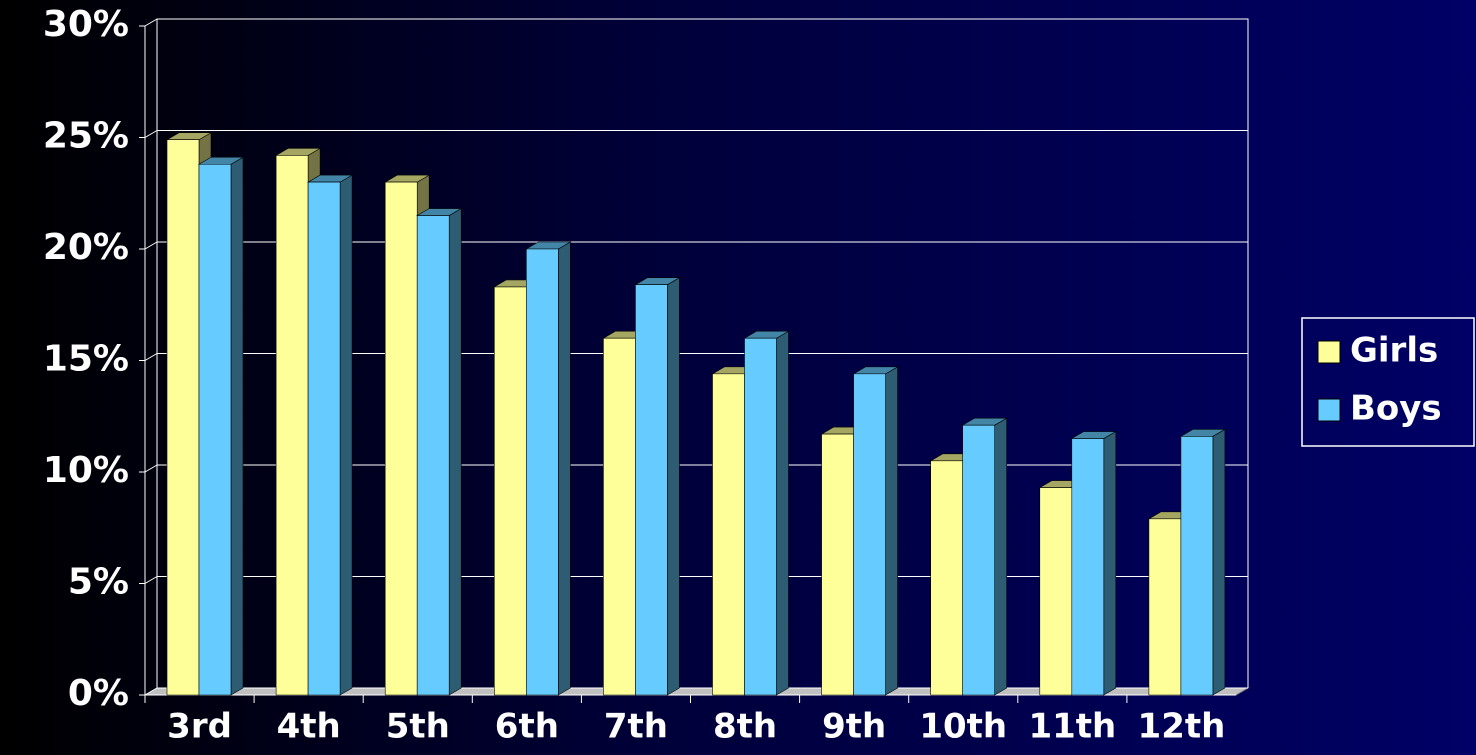 The width and height of the screenshot is (1476, 755). Describe the element at coordinates (527, 727) in the screenshot. I see `x-tick-label: 6th` at that location.